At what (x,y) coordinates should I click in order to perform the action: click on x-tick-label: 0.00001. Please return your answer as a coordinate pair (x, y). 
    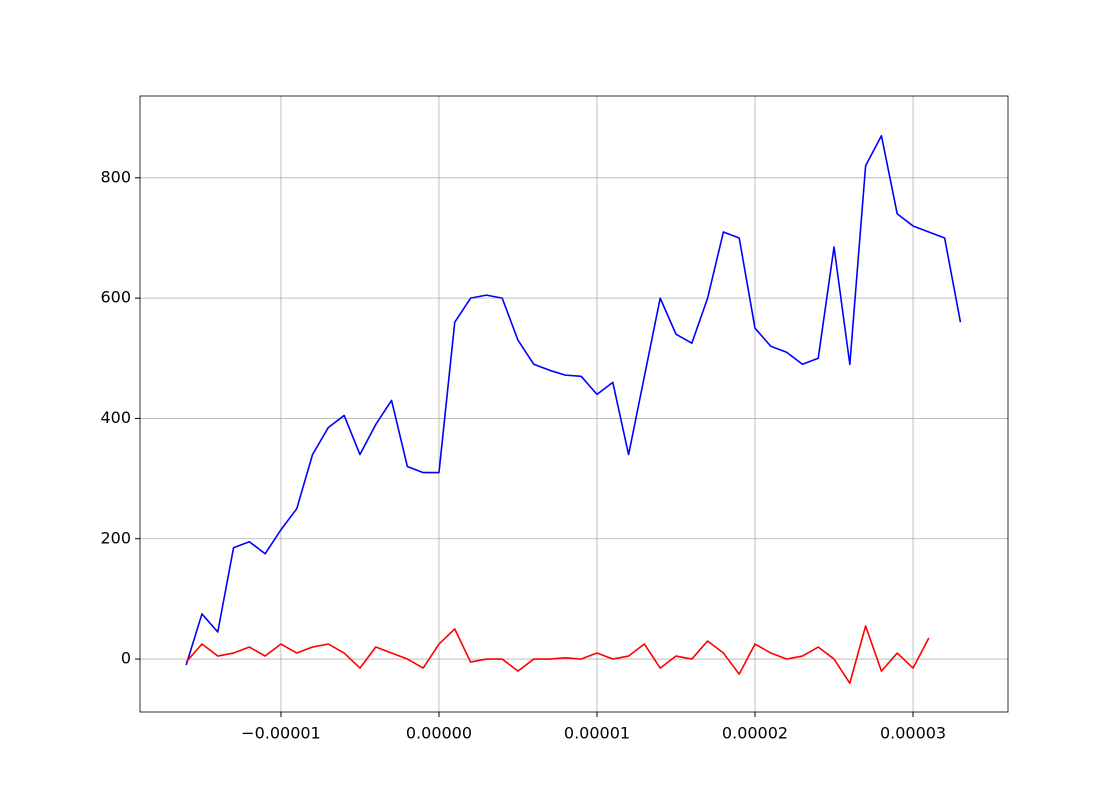
    Looking at the image, I should click on (597, 733).